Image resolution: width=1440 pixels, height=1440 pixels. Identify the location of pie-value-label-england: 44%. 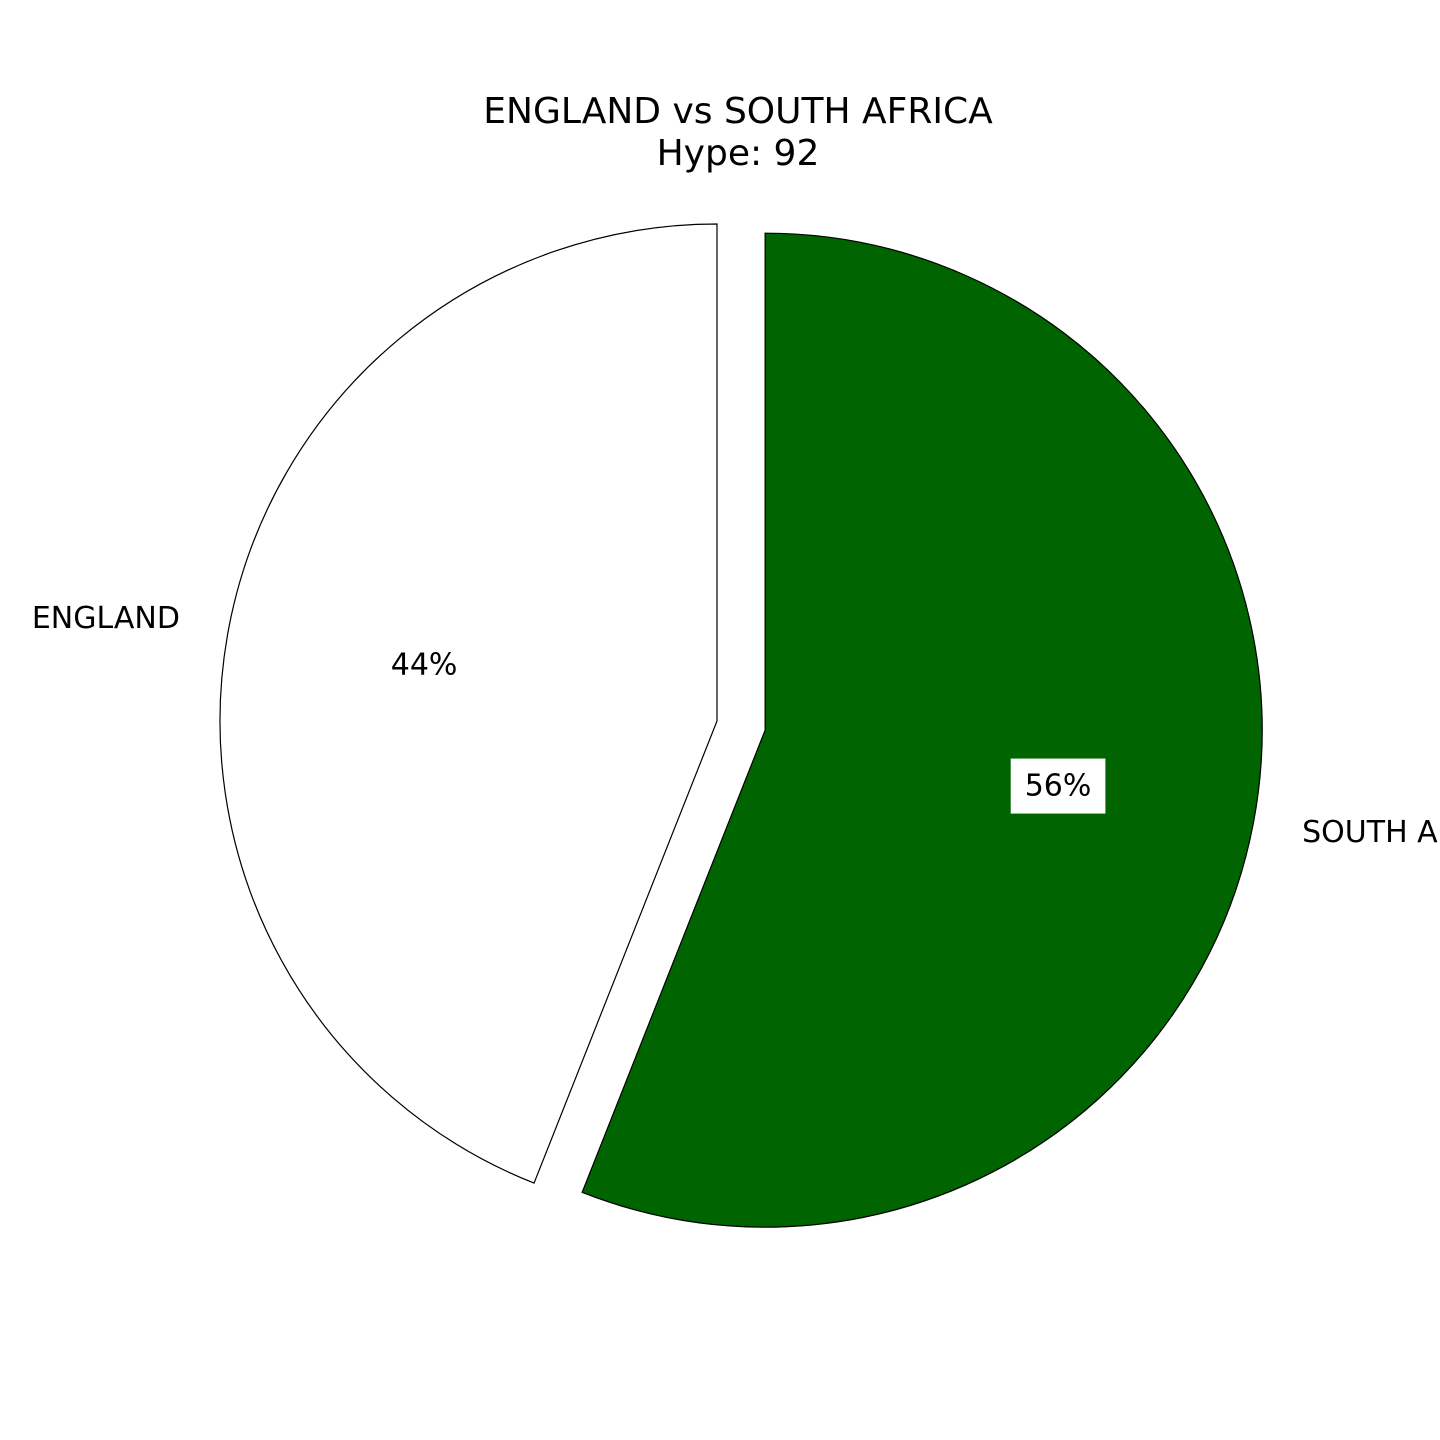
(424, 665).